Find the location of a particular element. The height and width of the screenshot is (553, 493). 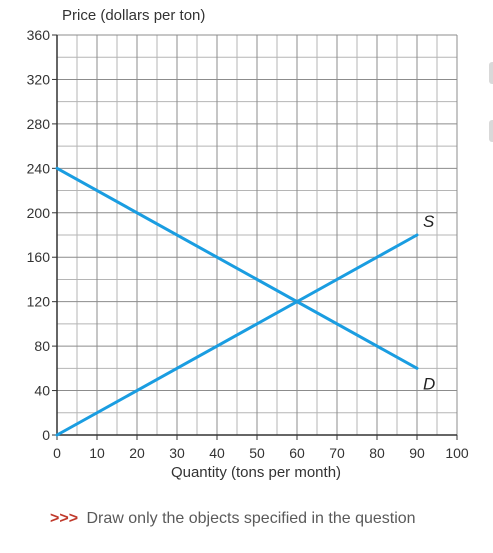

x-tick-label: 20 is located at coordinates (137, 453).